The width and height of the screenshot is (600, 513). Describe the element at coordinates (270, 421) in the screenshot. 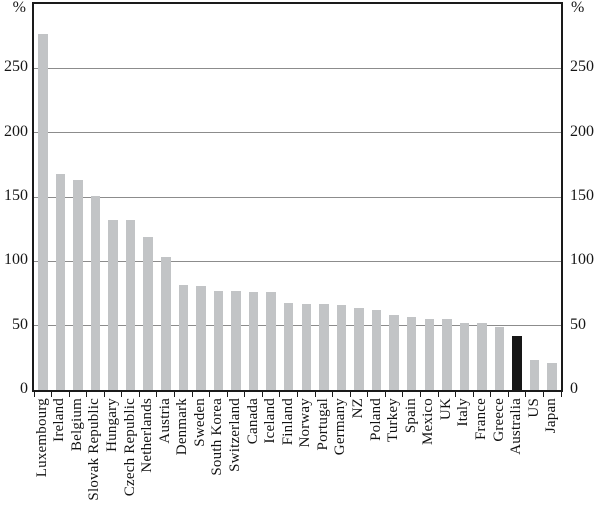

I see `x-label-iceland: Iceland` at that location.